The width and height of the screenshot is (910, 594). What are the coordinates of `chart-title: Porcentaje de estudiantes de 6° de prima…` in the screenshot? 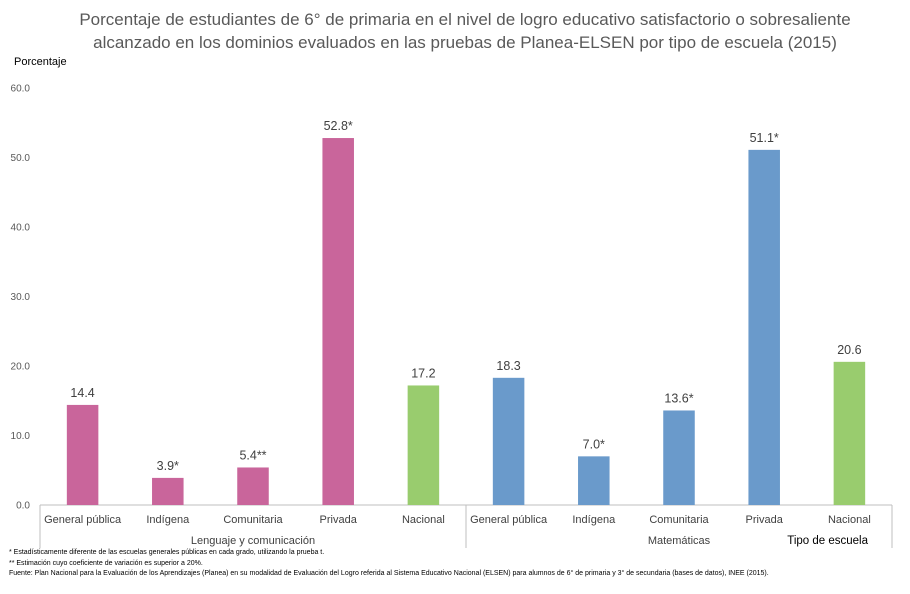 It's located at (465, 31).